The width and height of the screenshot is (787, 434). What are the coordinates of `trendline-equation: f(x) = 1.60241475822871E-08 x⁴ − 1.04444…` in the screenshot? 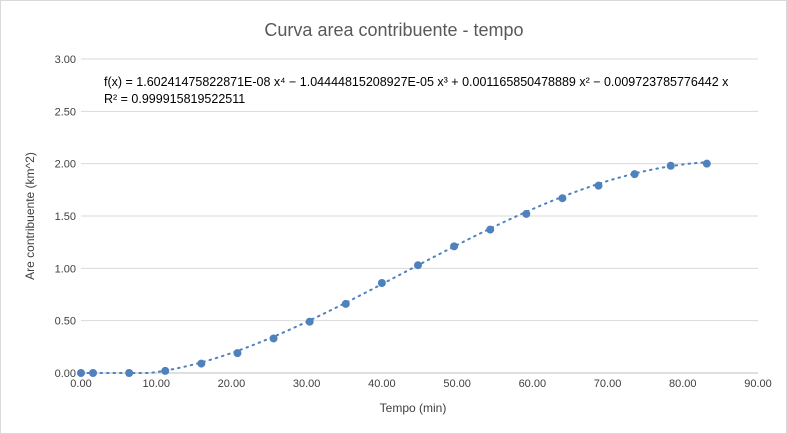 It's located at (416, 82).